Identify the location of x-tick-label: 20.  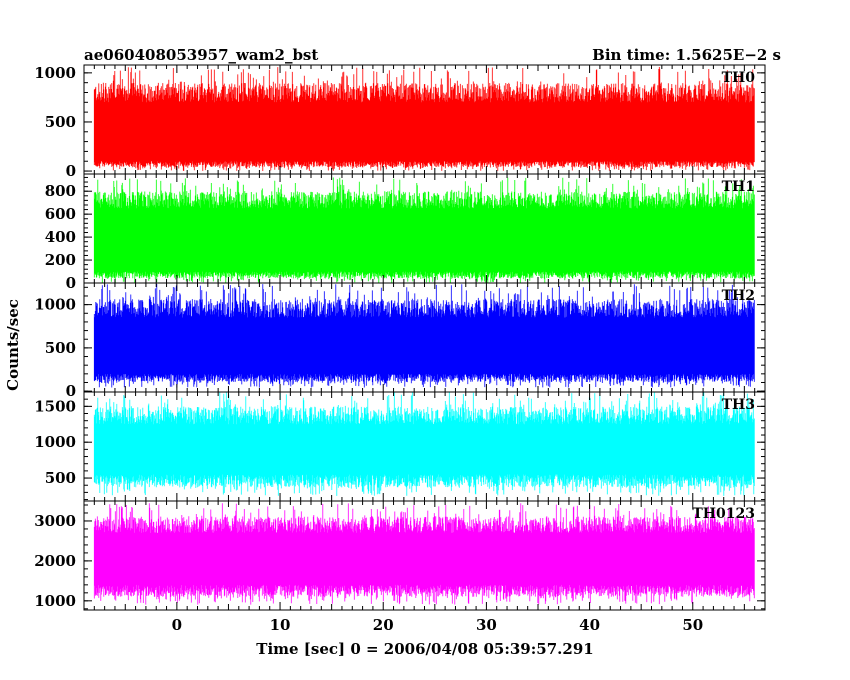
(383, 625).